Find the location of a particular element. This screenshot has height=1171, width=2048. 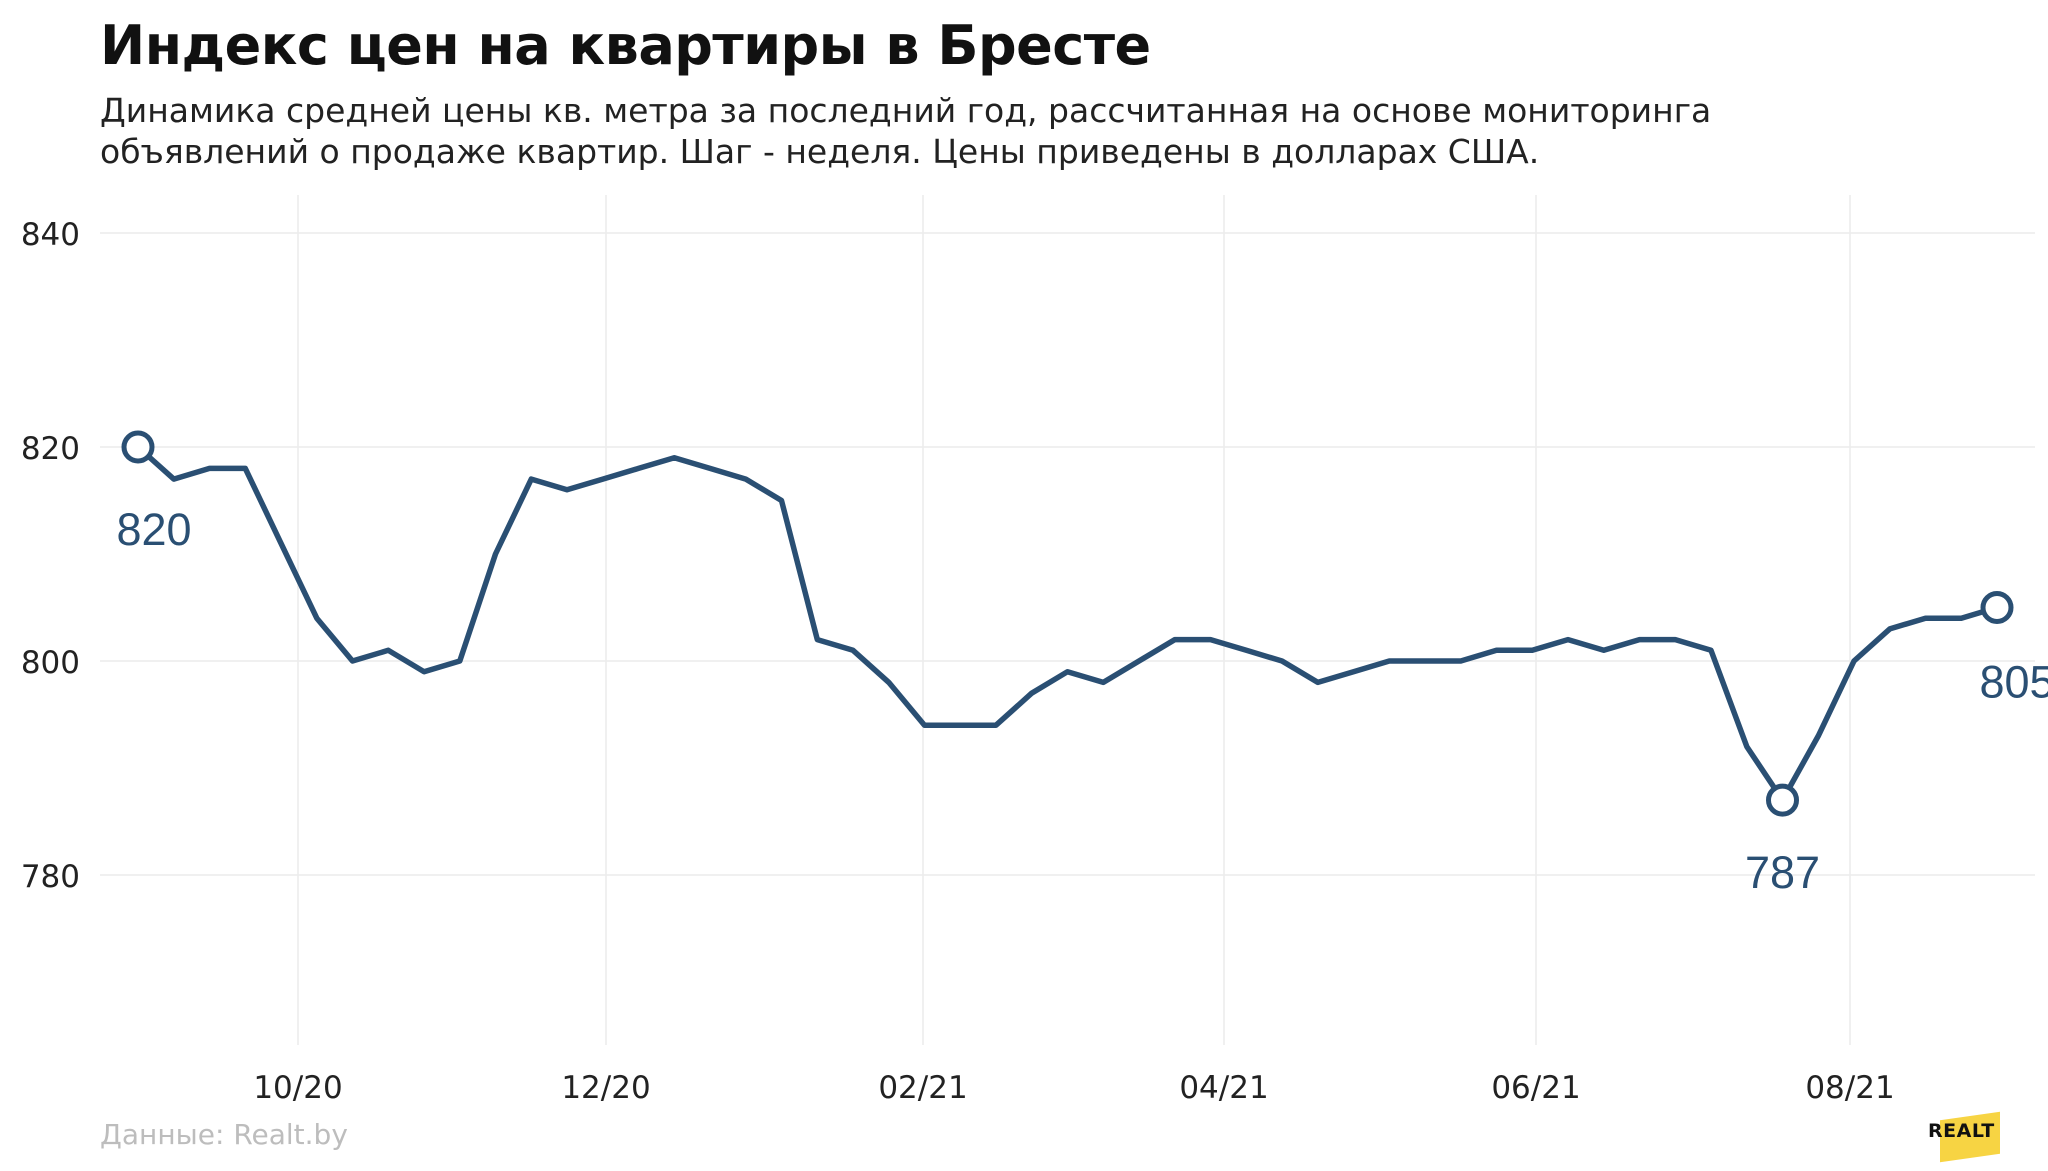

x-tick-label: 06/21 is located at coordinates (1535, 1088).